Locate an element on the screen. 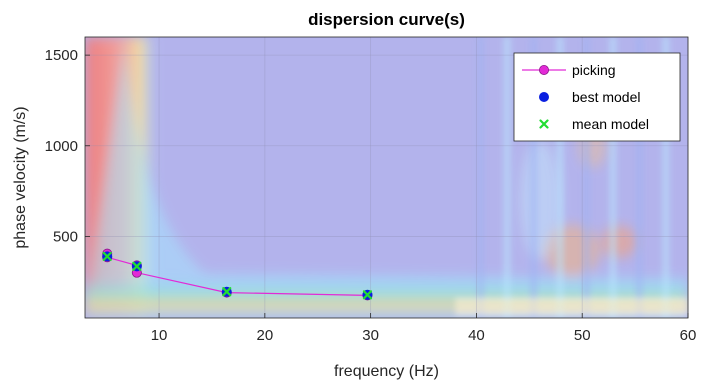  x-tick-label: 20 is located at coordinates (264, 335).